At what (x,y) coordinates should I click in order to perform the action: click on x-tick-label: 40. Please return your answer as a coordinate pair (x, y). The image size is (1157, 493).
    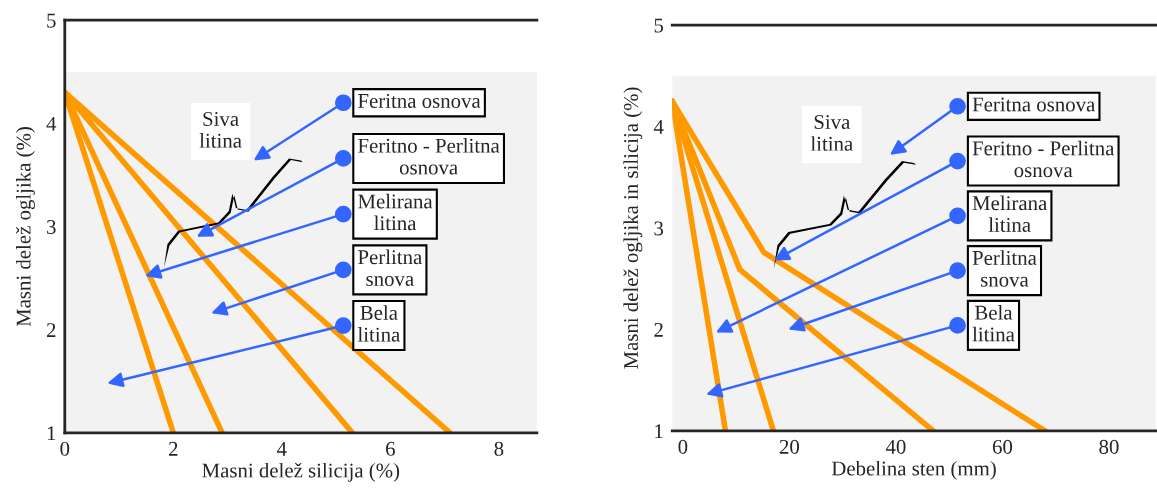
    Looking at the image, I should click on (895, 446).